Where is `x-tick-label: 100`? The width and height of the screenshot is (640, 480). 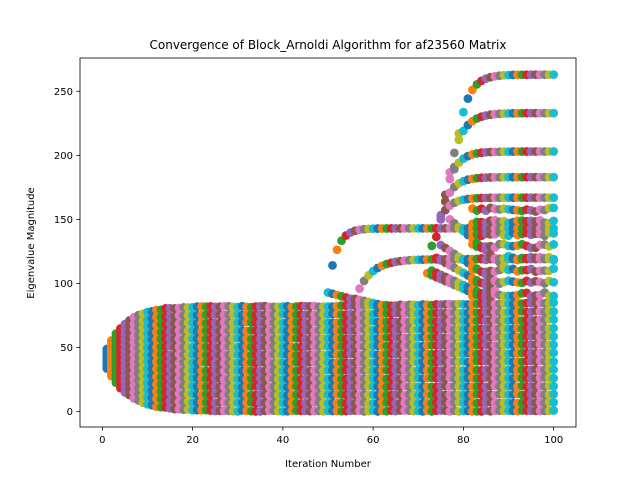
x-tick-label: 100 is located at coordinates (553, 440).